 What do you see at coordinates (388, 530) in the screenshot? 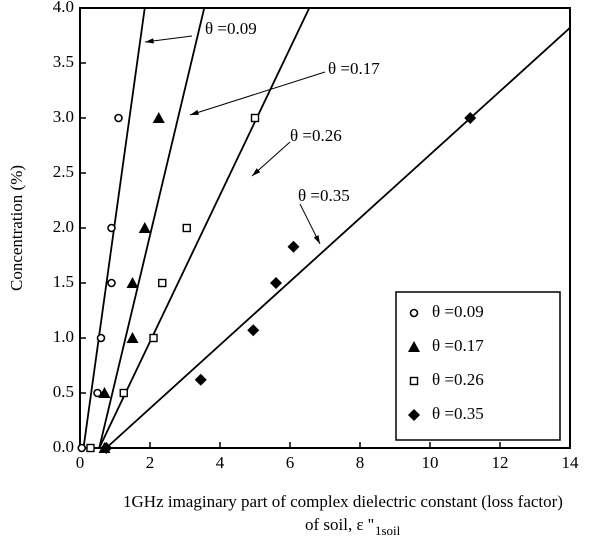
I see `x-axis-label-subscript: 1soil` at bounding box center [388, 530].